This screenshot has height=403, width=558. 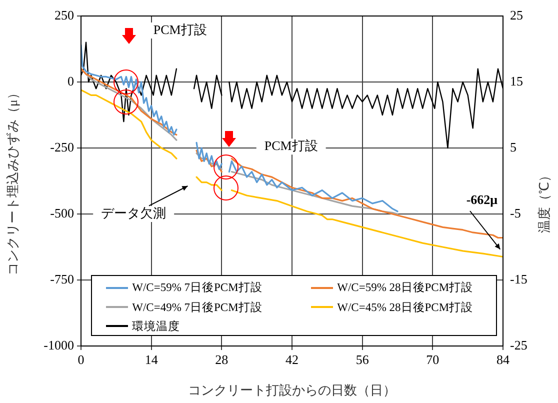 What do you see at coordinates (151, 360) in the screenshot?
I see `x-tick-label: 14` at bounding box center [151, 360].